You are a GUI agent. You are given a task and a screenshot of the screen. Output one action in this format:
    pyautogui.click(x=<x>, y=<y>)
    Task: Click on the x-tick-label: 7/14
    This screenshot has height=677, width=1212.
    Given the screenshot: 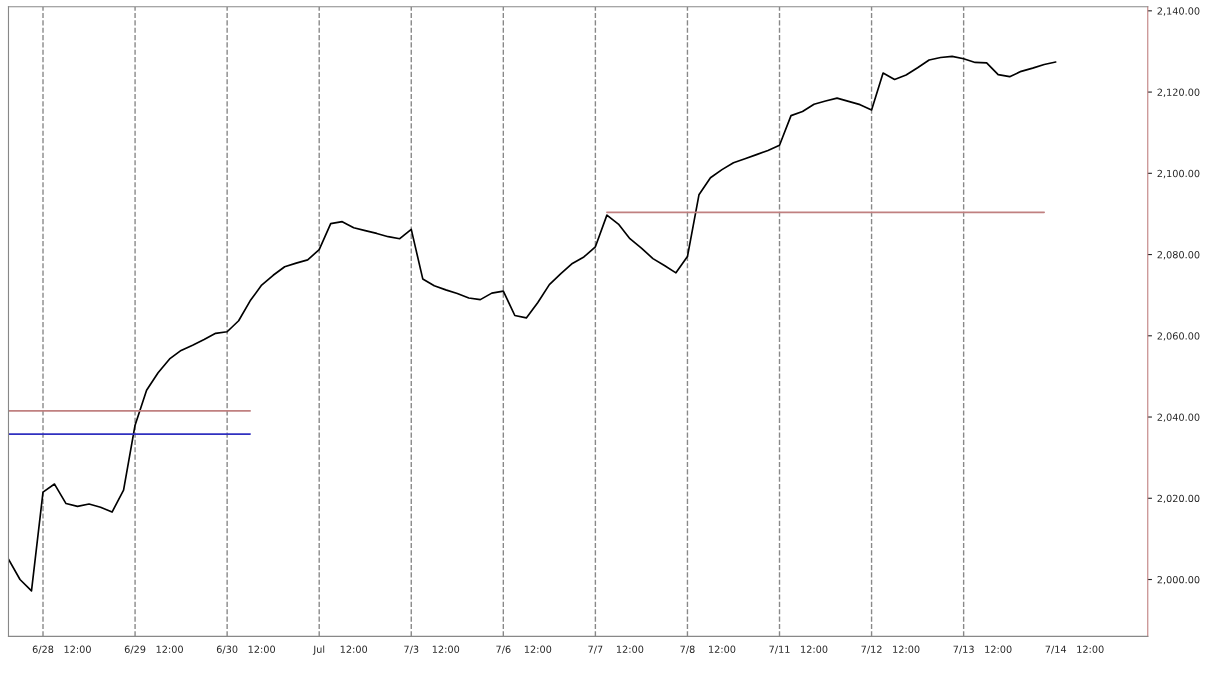 What is the action you would take?
    pyautogui.click(x=1056, y=649)
    